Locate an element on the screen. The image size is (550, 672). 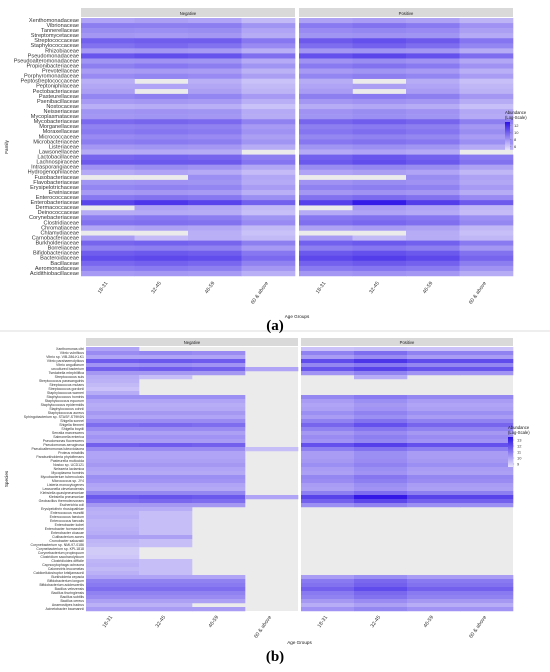
y-tick-label: Enterococcus faecium is located at coordinates (67, 517).